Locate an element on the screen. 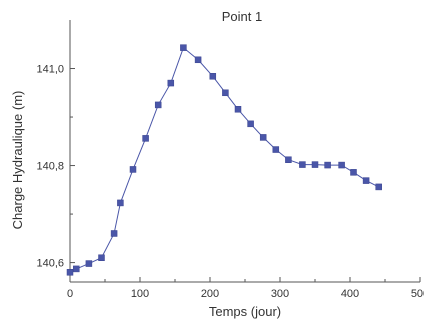 The height and width of the screenshot is (323, 424). x-tick-label: 200 is located at coordinates (210, 294).